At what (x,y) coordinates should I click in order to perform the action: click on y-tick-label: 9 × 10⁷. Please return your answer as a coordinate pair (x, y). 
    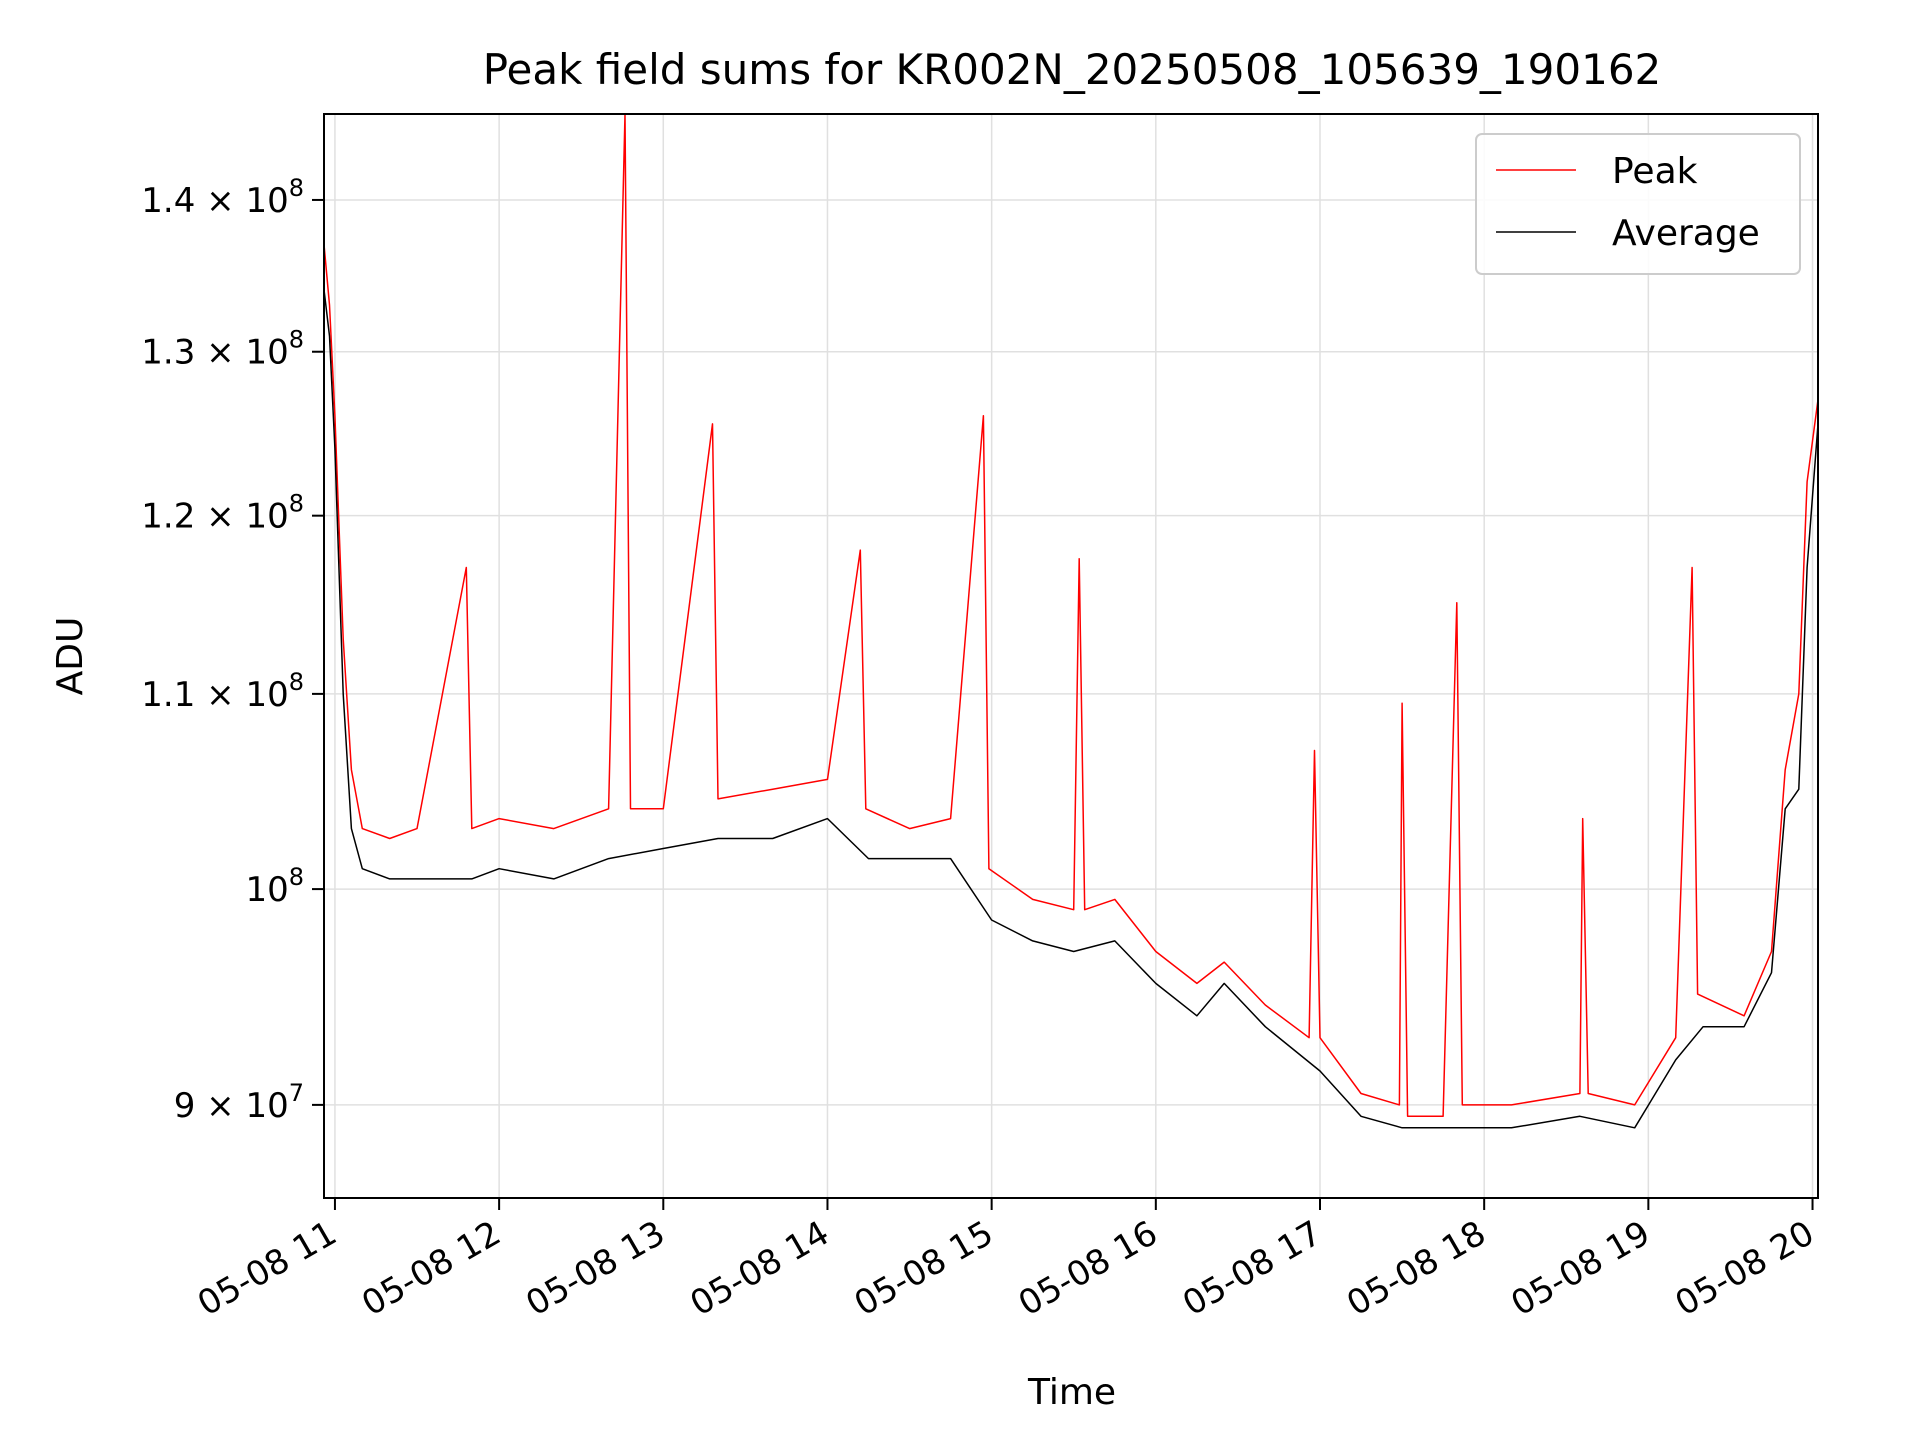
    Looking at the image, I should click on (239, 1102).